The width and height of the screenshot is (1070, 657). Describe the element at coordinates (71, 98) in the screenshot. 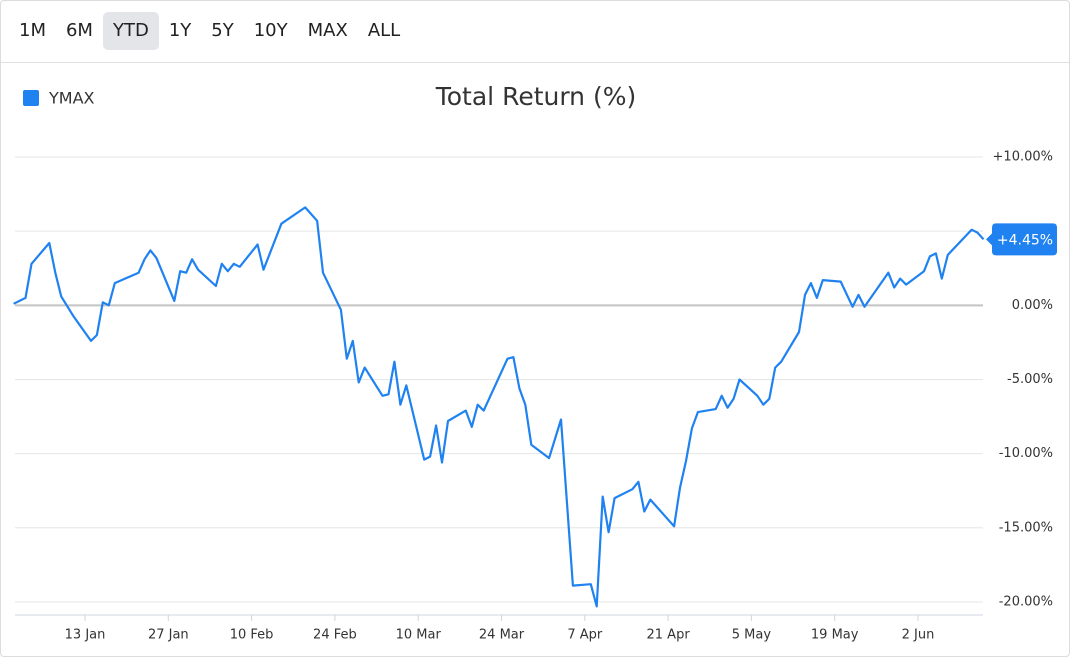

I see `legend-label: YMAX` at that location.